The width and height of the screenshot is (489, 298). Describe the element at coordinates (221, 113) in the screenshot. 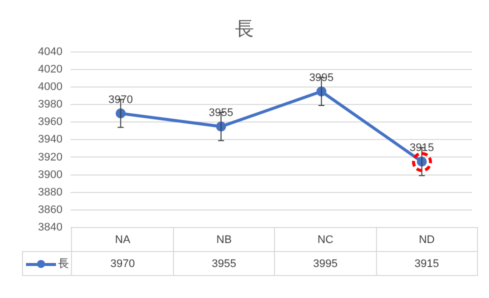

I see `annotation: 3955` at that location.